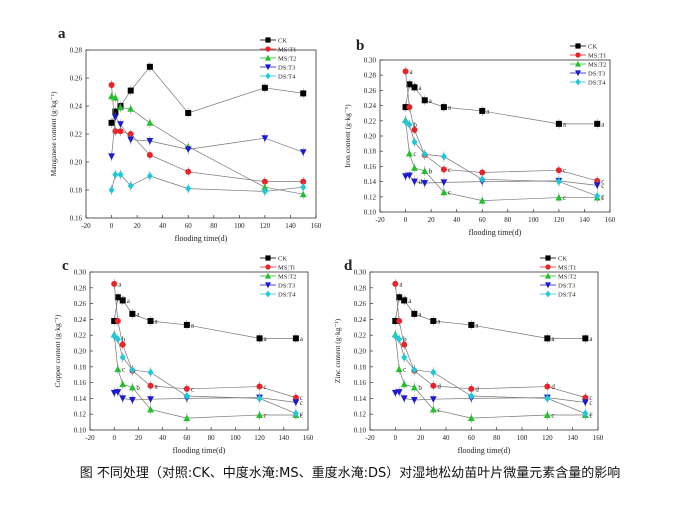  Describe the element at coordinates (360, 399) in the screenshot. I see `y-tick-label: 0.14` at that location.